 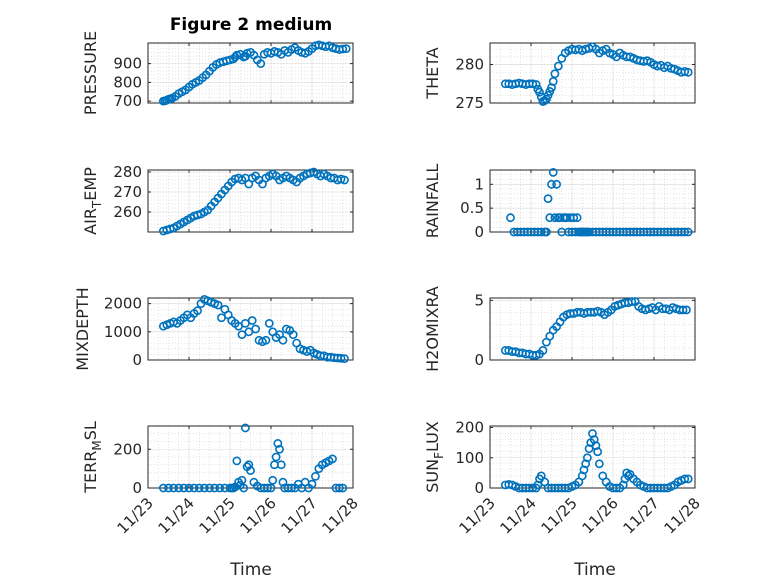 I want to click on y-axis-label-8: SUNFLUX, so click(x=434, y=457).